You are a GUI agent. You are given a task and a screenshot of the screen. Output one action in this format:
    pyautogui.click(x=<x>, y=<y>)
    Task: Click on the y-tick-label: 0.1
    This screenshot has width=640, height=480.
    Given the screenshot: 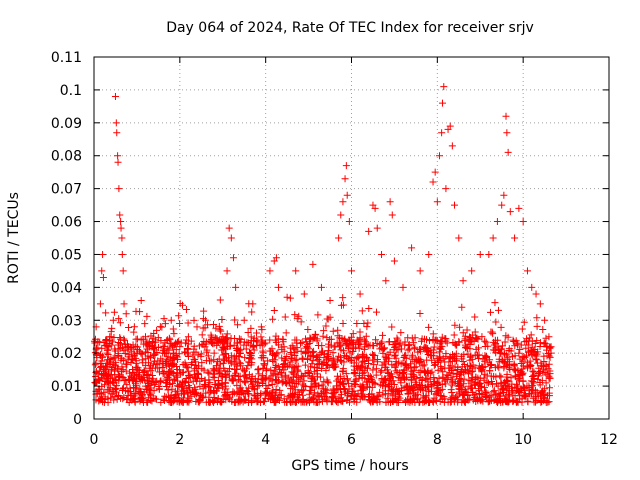 What is the action you would take?
    pyautogui.click(x=71, y=91)
    